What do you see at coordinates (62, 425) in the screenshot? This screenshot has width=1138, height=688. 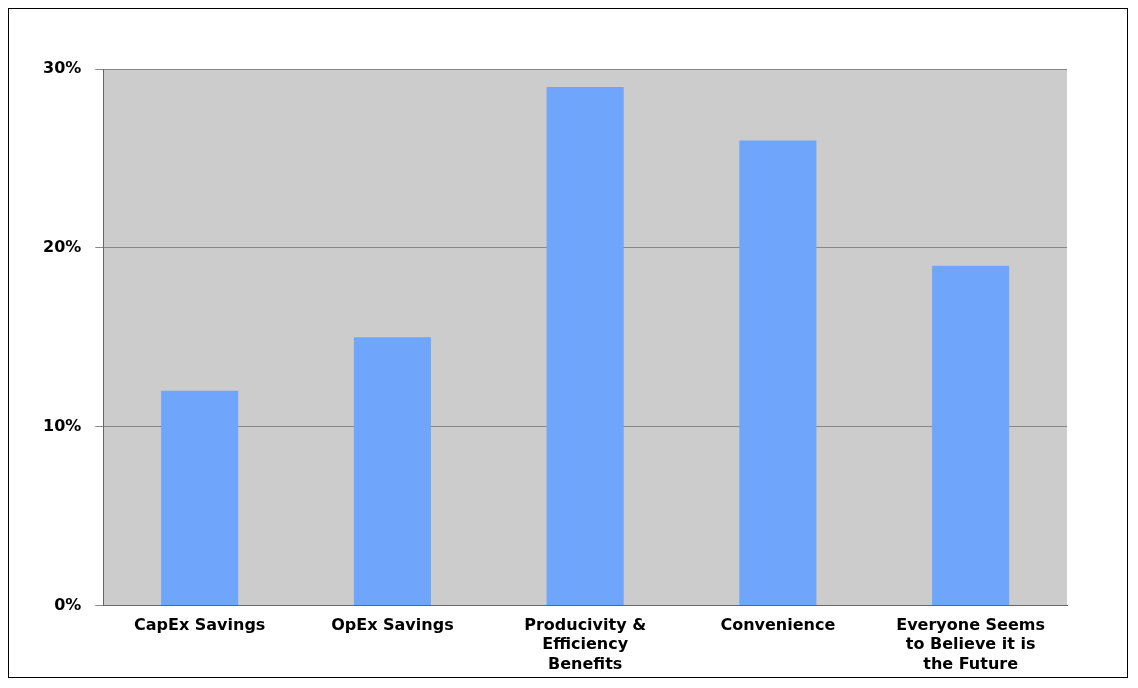 I see `y-tick-label: 10%` at bounding box center [62, 425].